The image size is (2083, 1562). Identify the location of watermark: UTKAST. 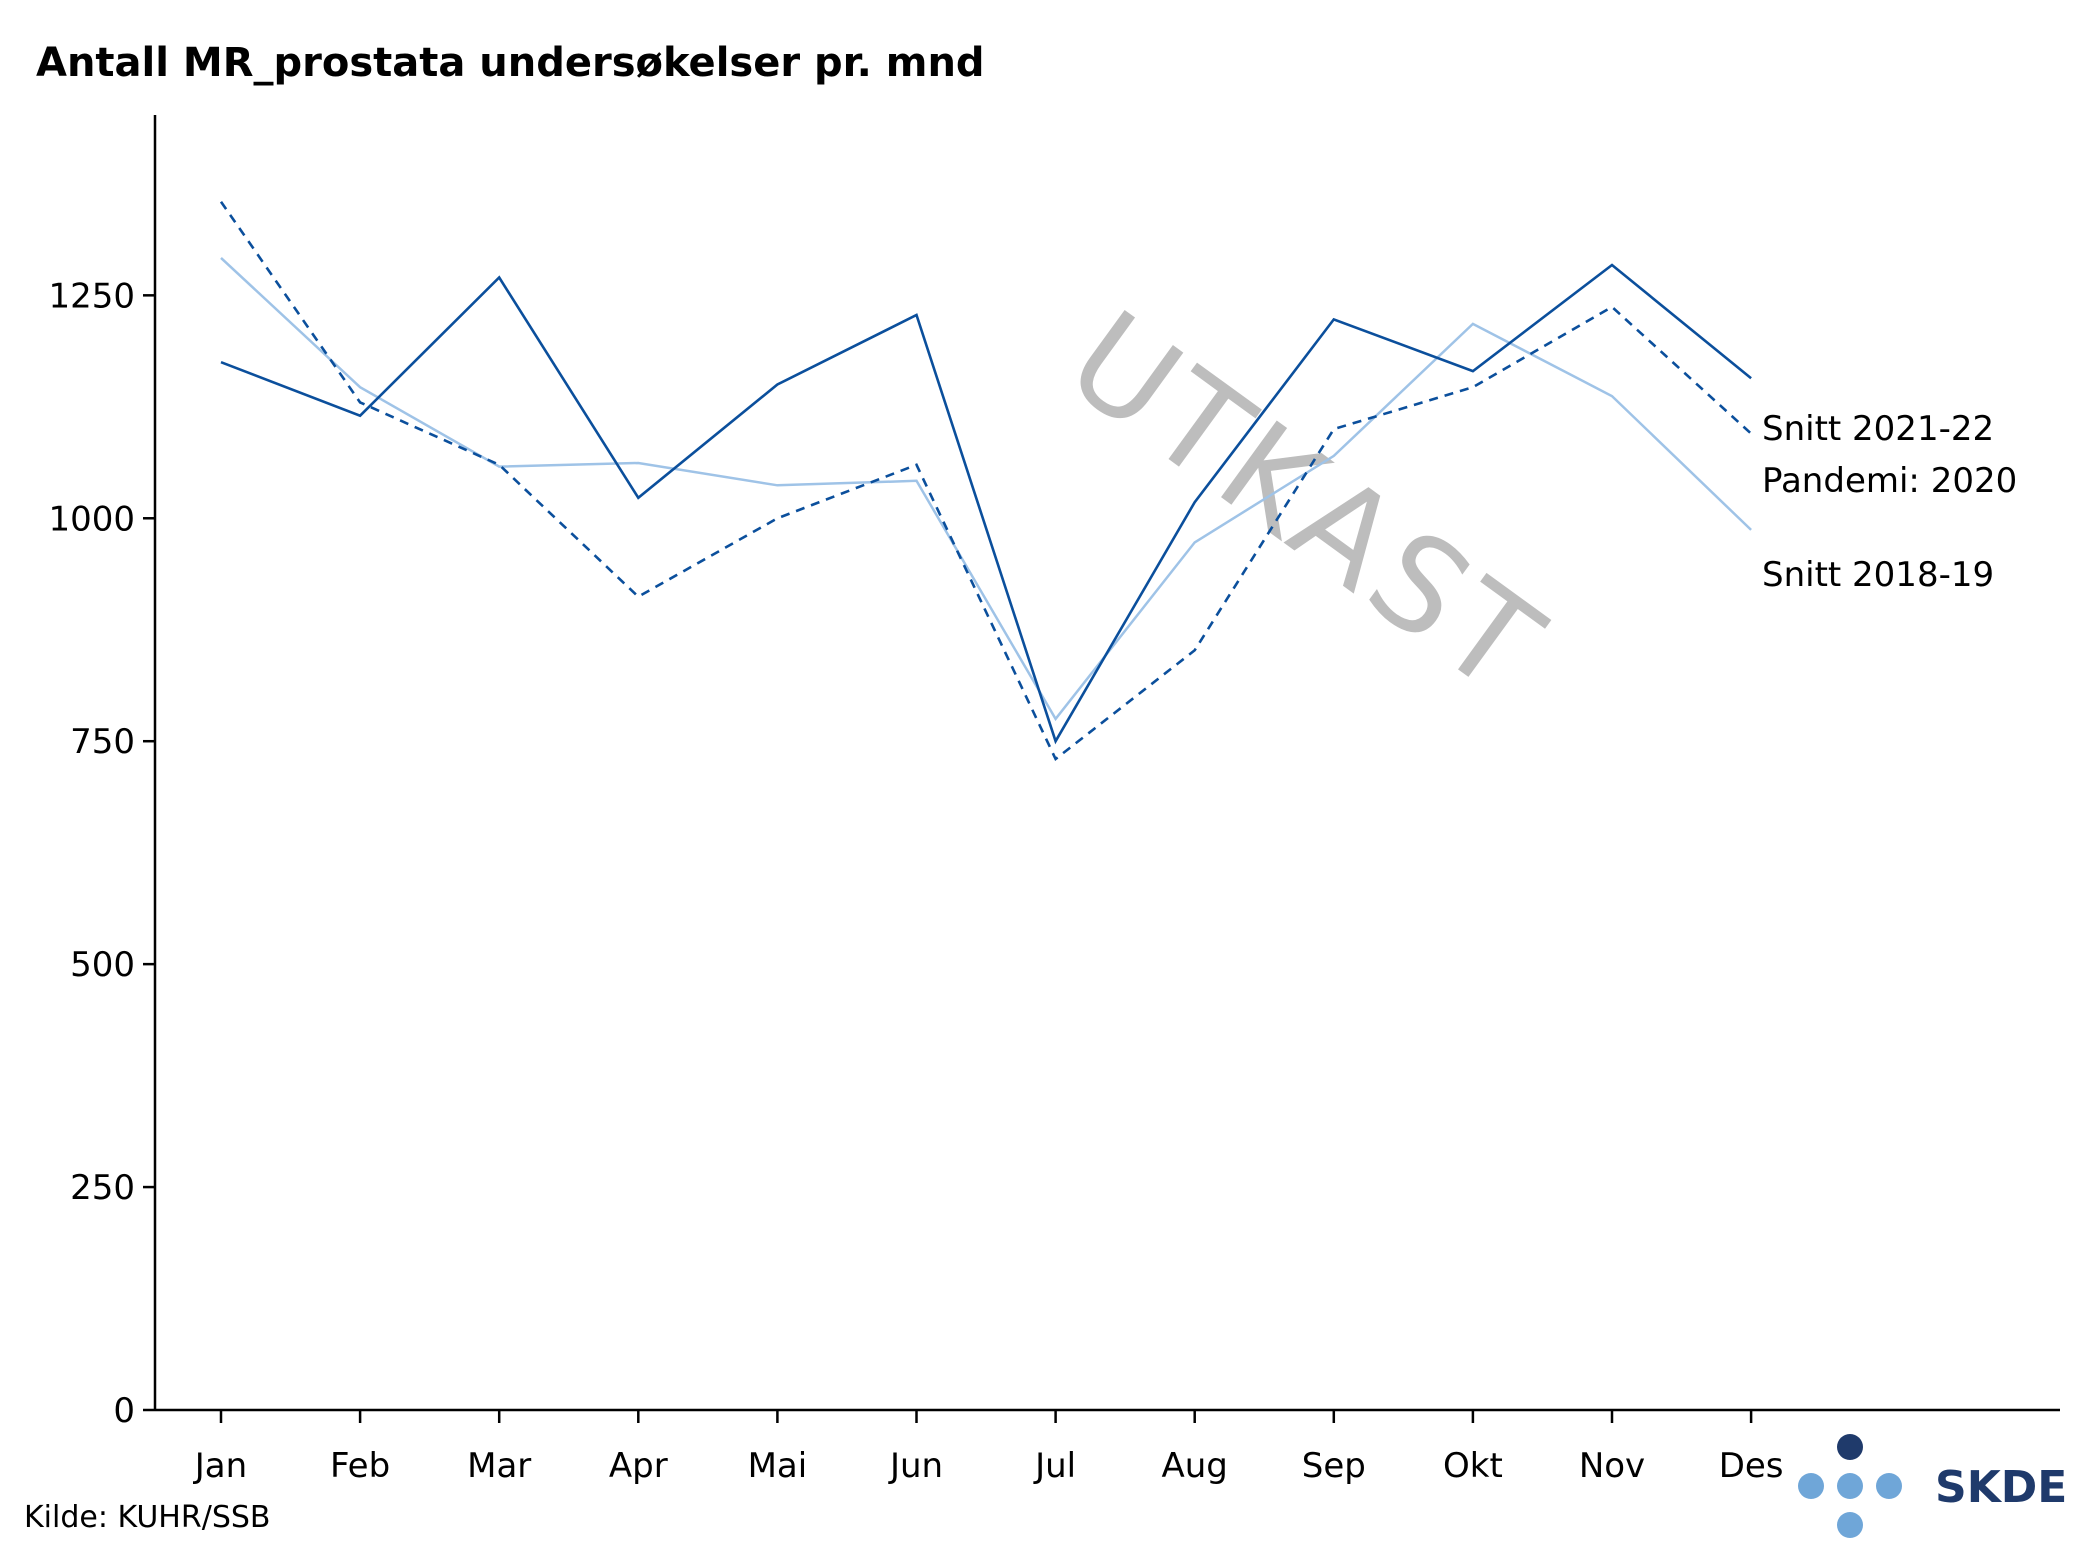
(1307, 503).